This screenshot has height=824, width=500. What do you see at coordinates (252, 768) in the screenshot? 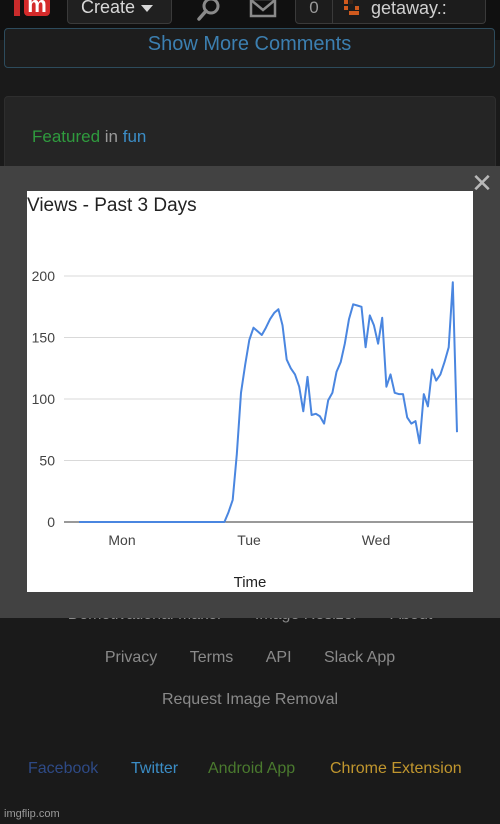
I see `footer-link-android-app: Android App` at bounding box center [252, 768].